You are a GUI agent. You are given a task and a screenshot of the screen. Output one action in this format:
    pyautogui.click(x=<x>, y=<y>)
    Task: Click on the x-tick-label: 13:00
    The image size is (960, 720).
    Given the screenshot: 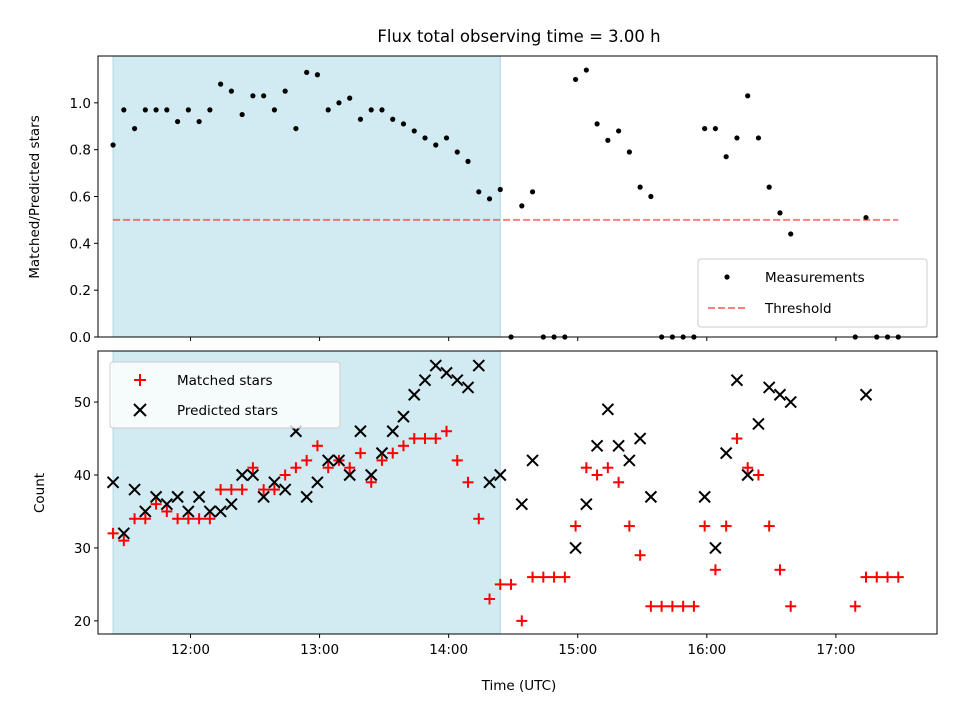 What is the action you would take?
    pyautogui.click(x=319, y=650)
    